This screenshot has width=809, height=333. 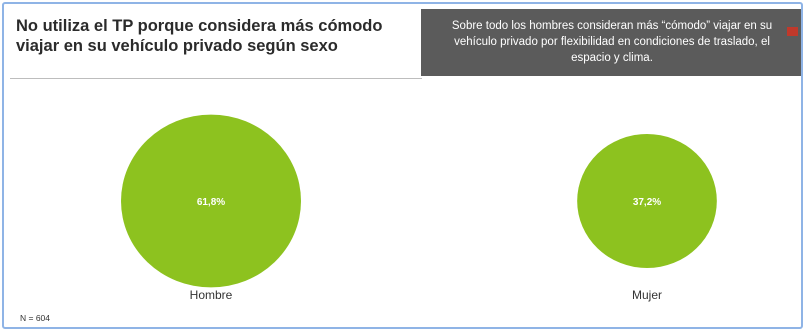 I want to click on bubble-hombre, so click(x=211, y=201).